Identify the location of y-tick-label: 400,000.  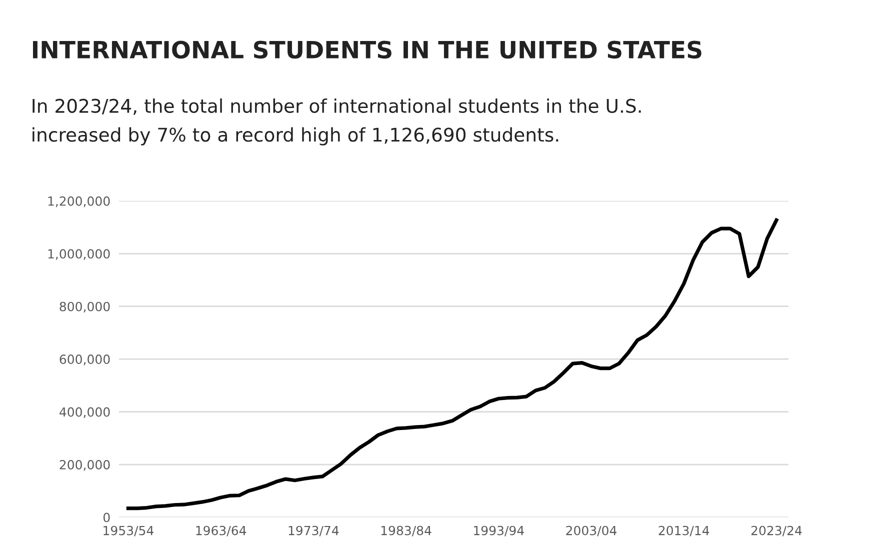
(85, 412).